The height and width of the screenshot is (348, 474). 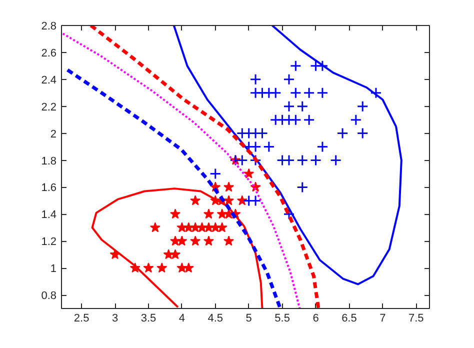 What do you see at coordinates (49, 242) in the screenshot?
I see `y-tick-label: 1.2` at bounding box center [49, 242].